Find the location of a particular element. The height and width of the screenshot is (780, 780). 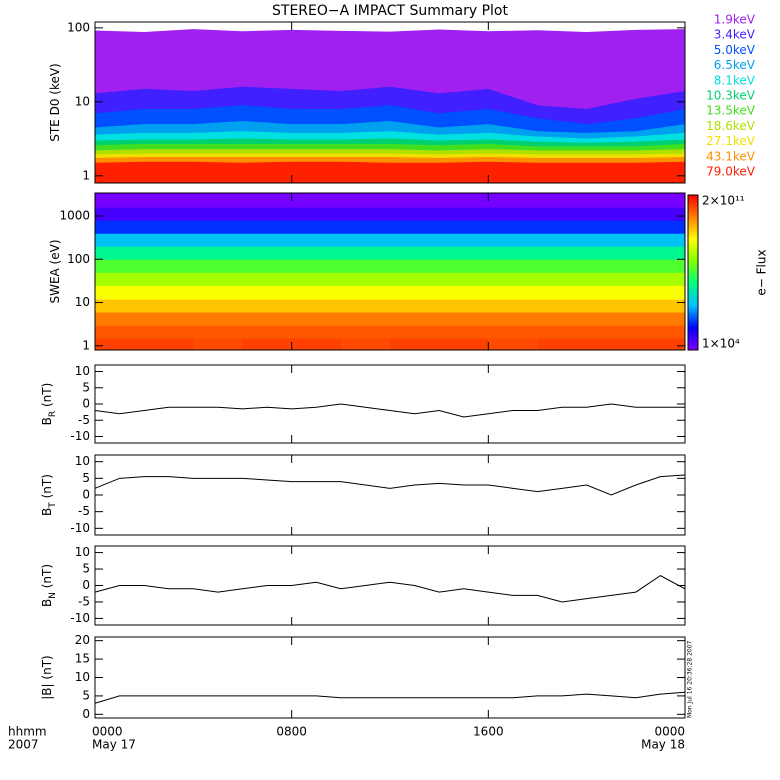

y-tick-label: 100 is located at coordinates (78, 27).